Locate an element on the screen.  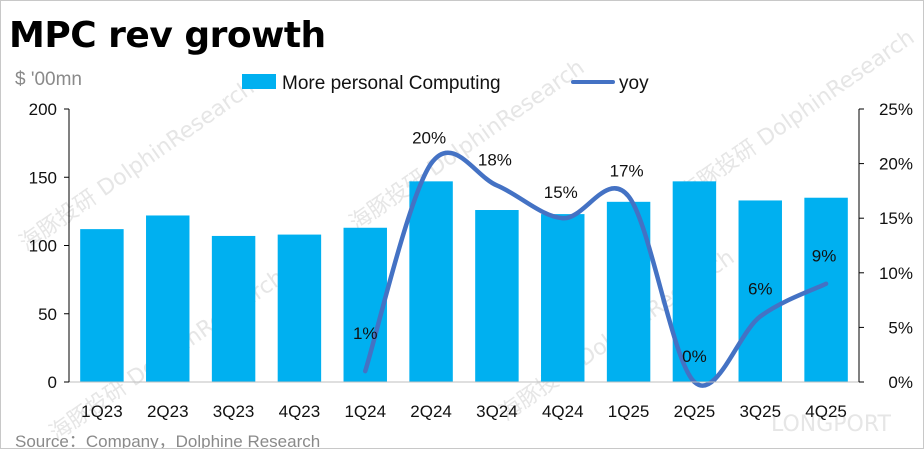
x-tick-label: 3Q25 is located at coordinates (760, 411).